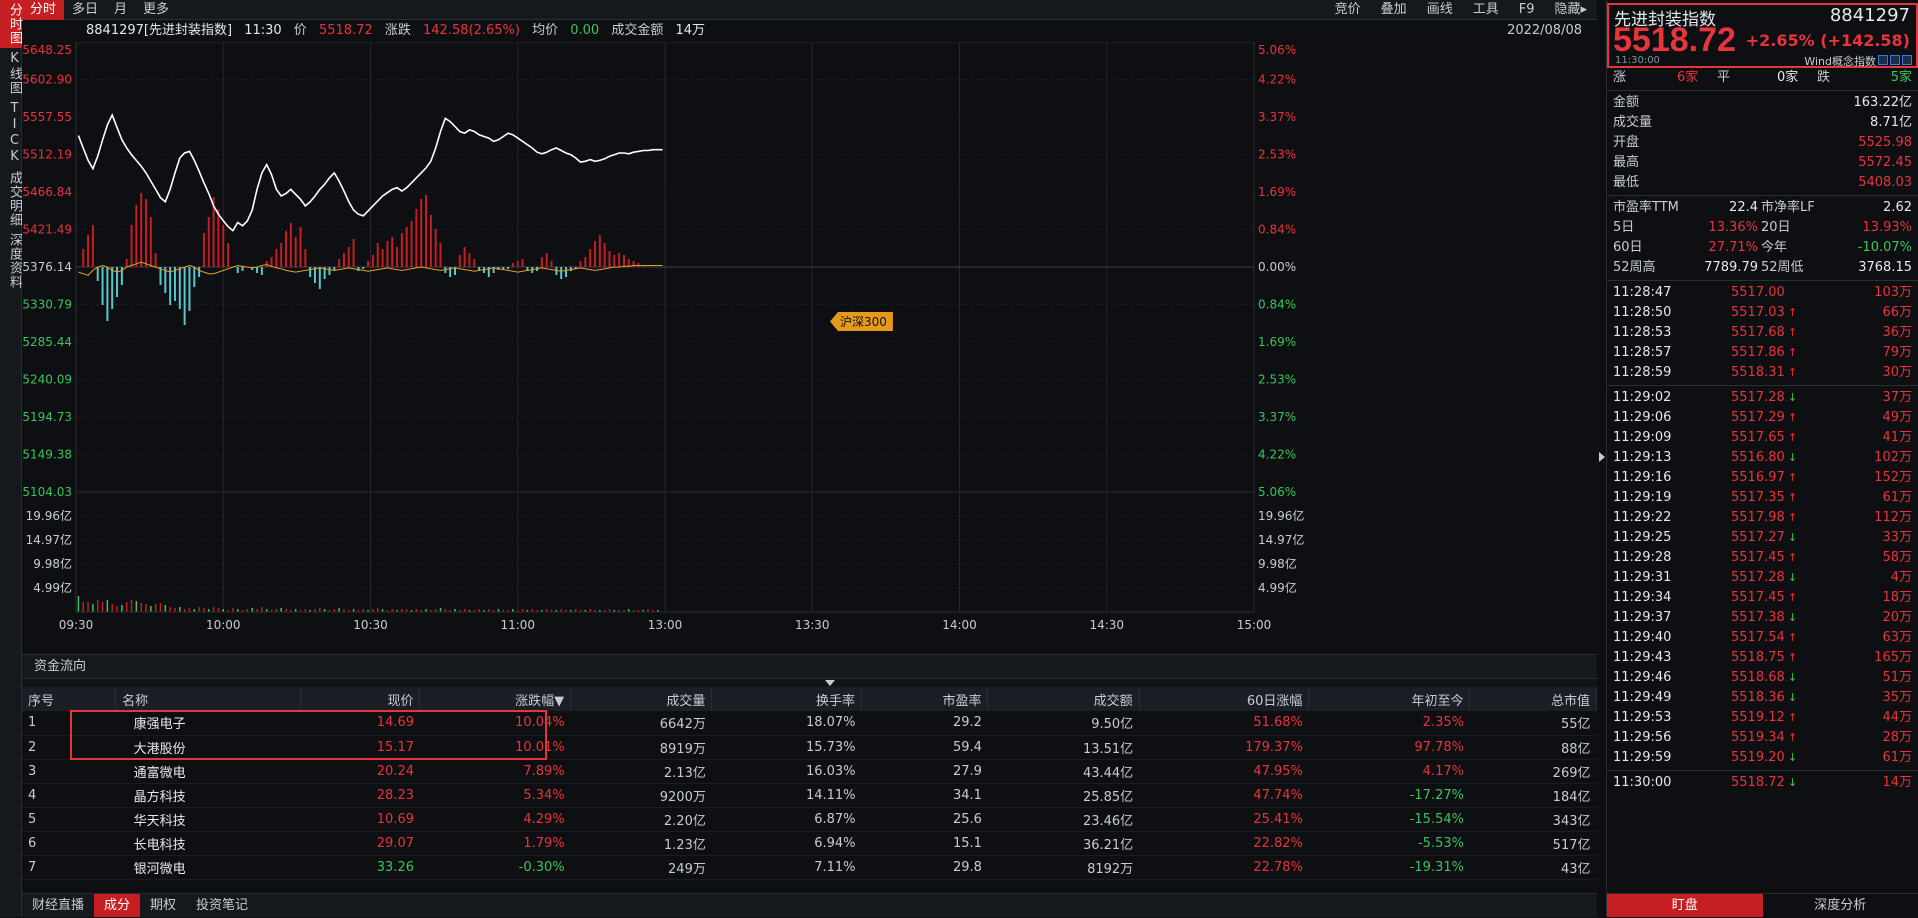 The width and height of the screenshot is (1918, 918). I want to click on tool-menu-item-2: 画线, so click(1440, 10).